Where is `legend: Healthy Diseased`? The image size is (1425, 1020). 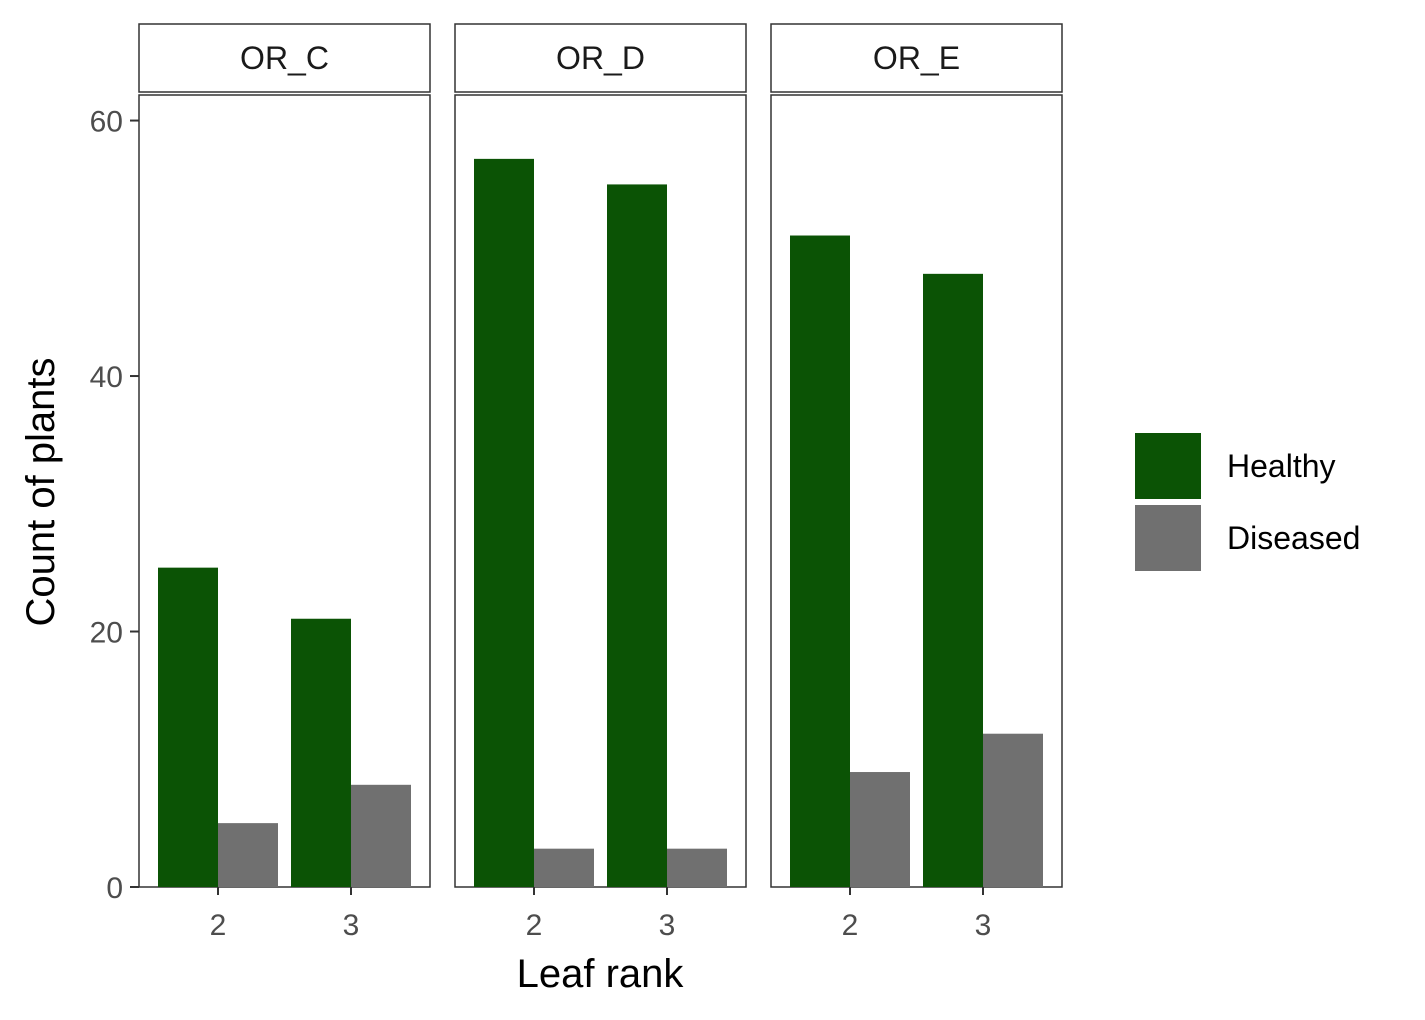 legend: Healthy Diseased is located at coordinates (1247, 502).